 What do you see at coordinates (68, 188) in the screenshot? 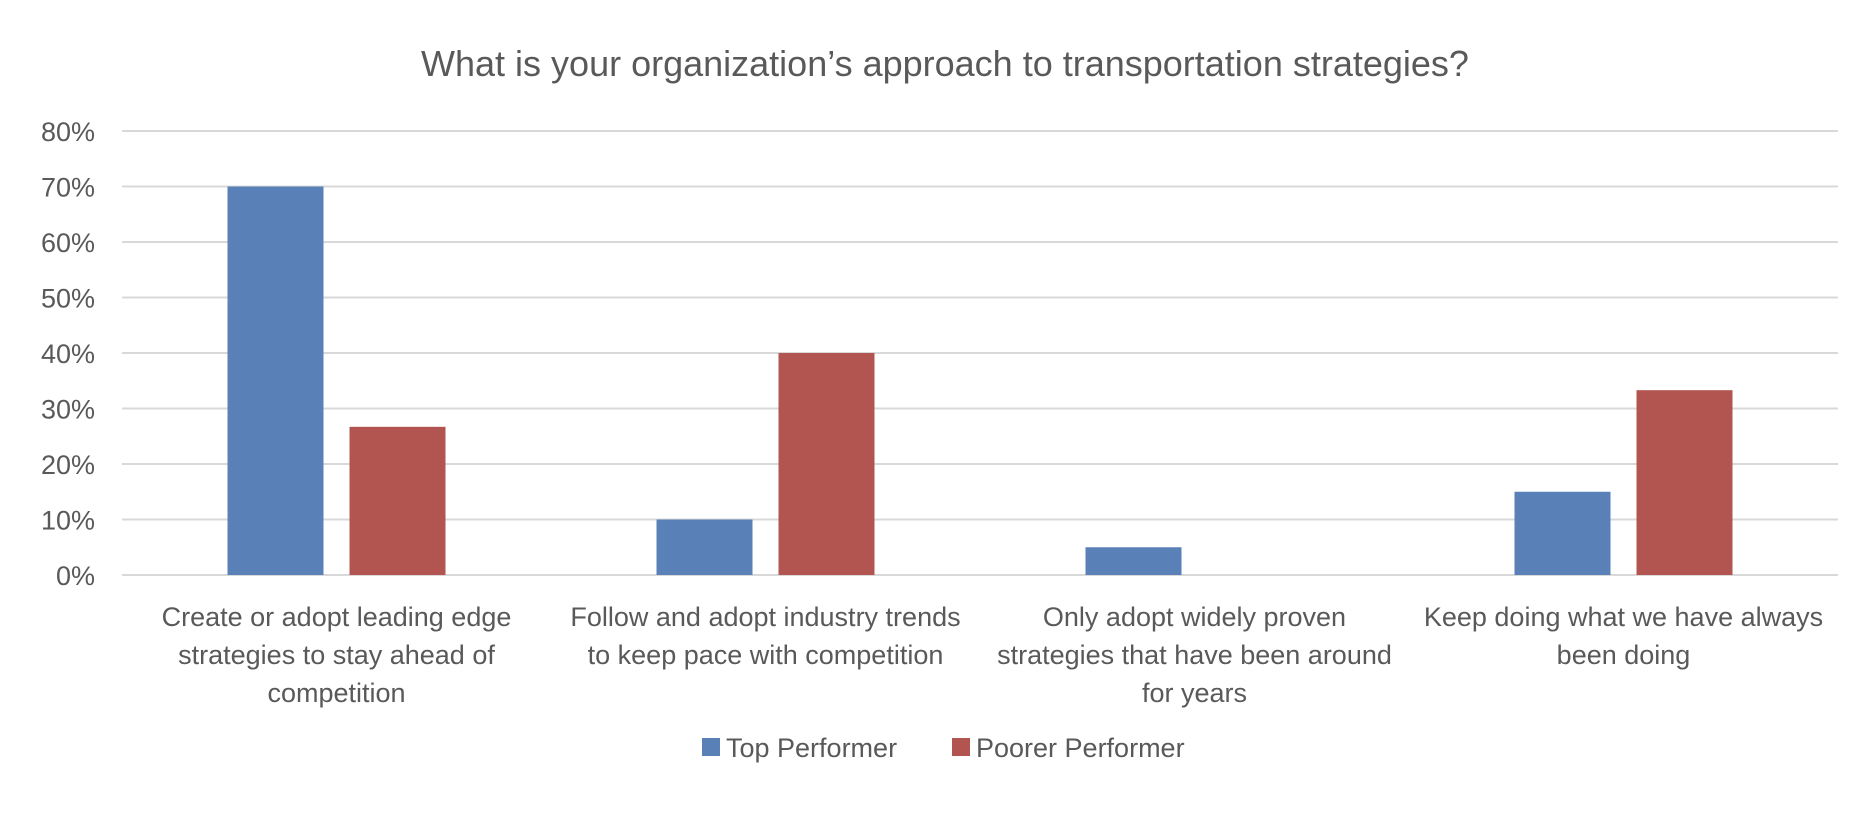
I see `y-tick-label: 70%` at bounding box center [68, 188].